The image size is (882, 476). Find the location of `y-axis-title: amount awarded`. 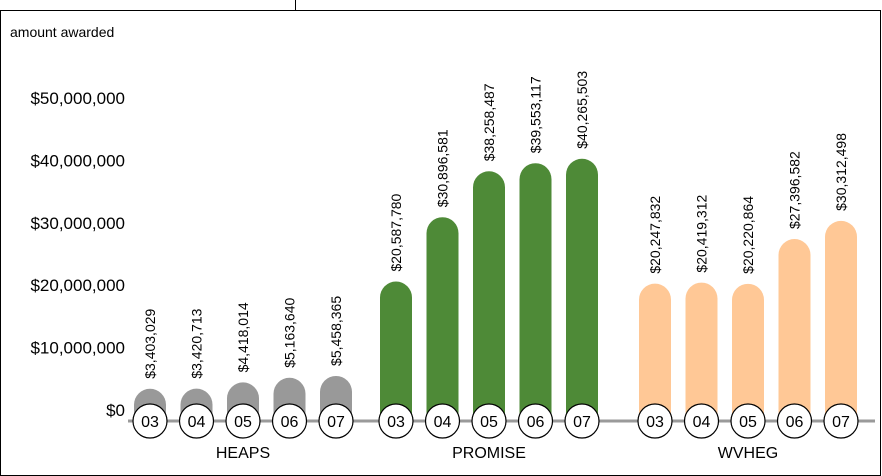

y-axis-title: amount awarded is located at coordinates (62, 32).